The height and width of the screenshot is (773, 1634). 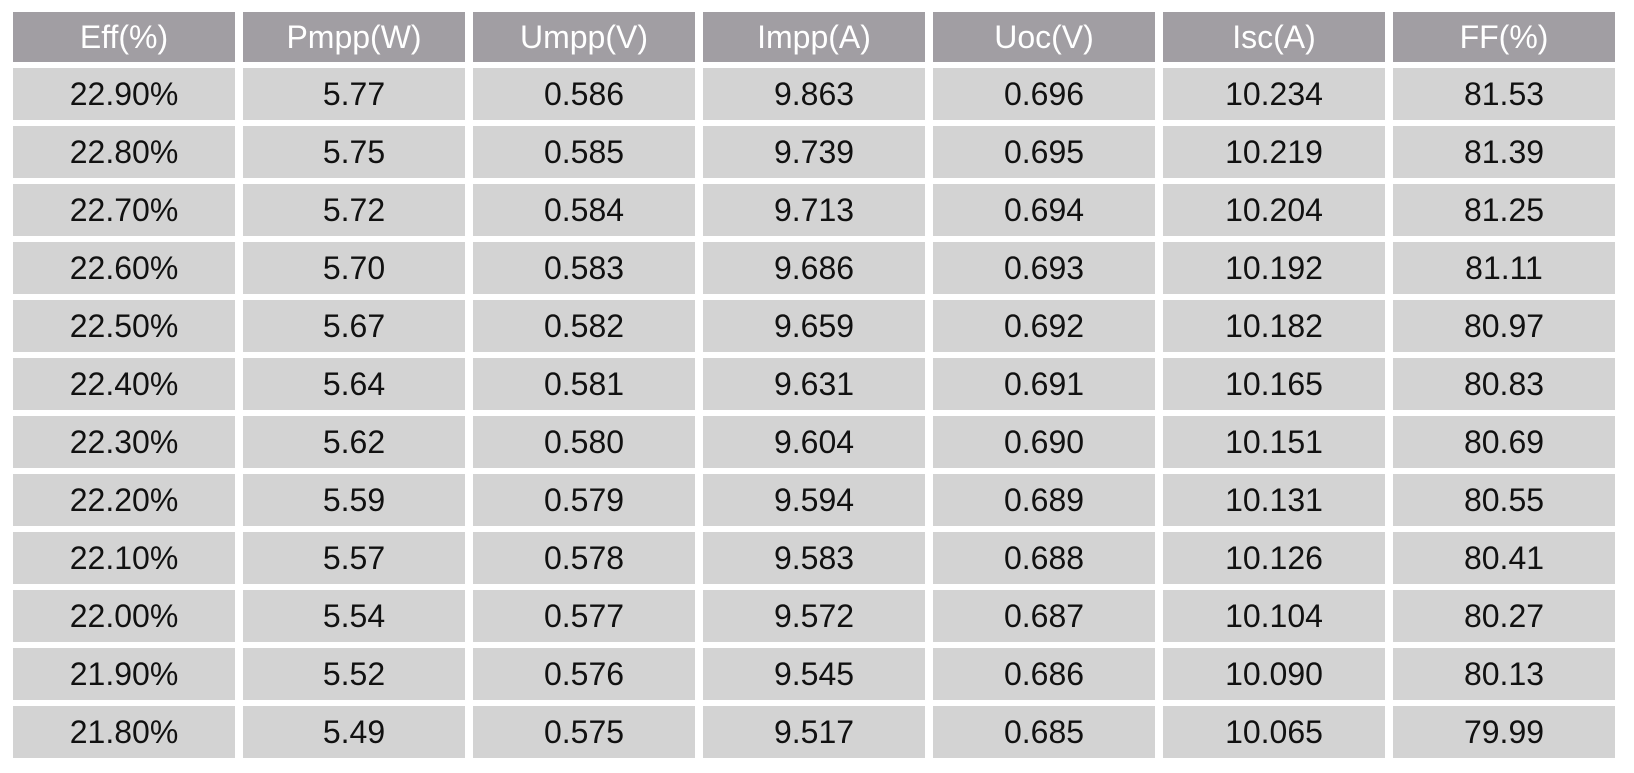 I want to click on cell-uoc: 0.685, so click(x=1044, y=732).